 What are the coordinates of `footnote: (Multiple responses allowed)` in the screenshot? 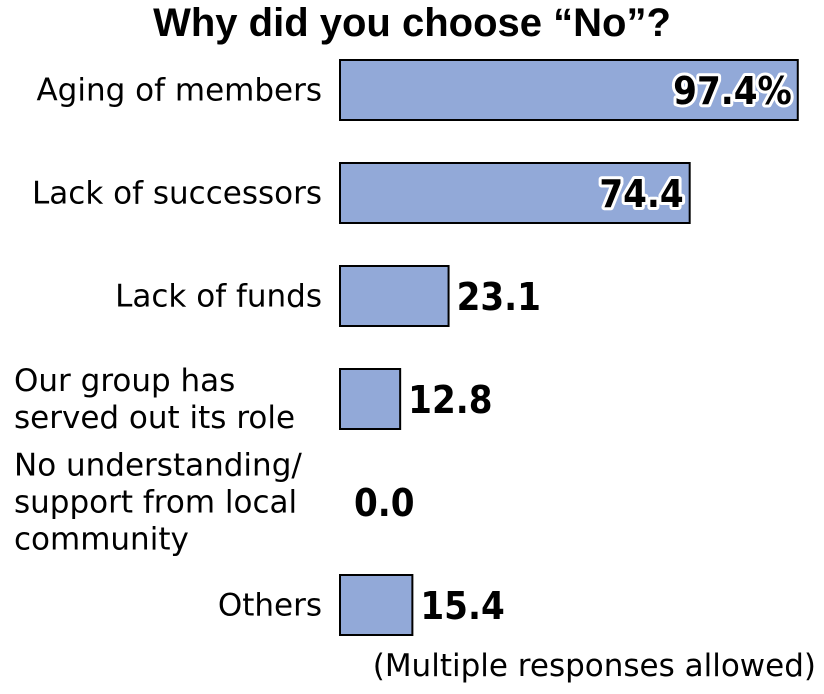 It's located at (594, 666).